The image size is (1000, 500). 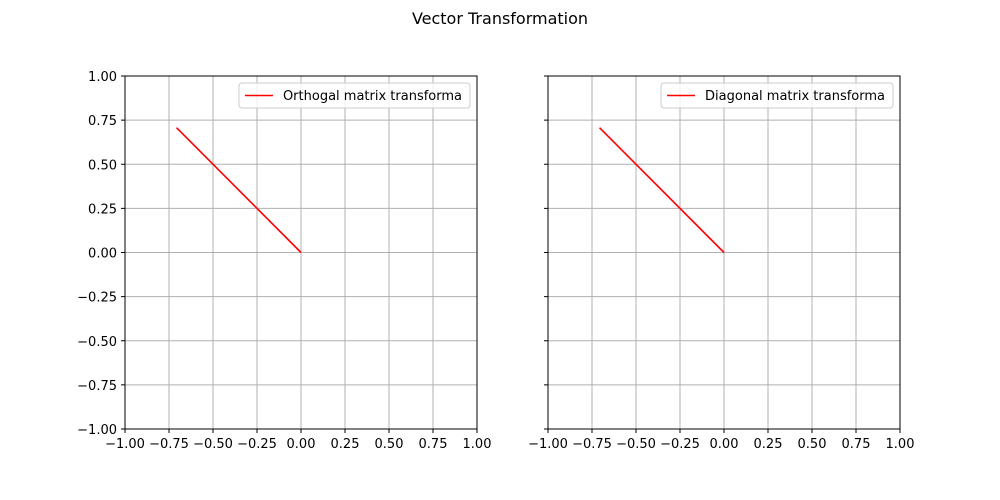 I want to click on legend: Orthogal matrix transforma, so click(x=354, y=95).